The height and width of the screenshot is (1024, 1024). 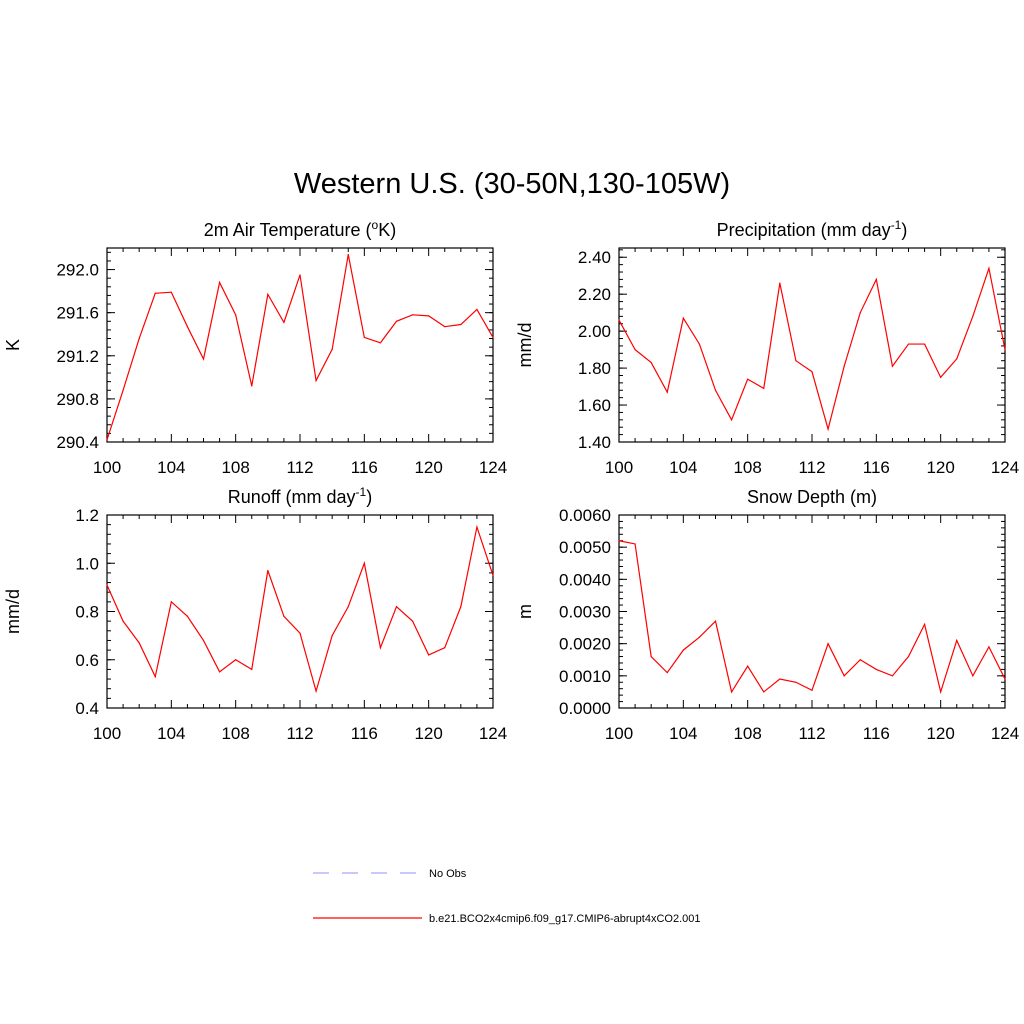 What do you see at coordinates (300, 496) in the screenshot?
I see `panel-title: Runoff (mm day-1)` at bounding box center [300, 496].